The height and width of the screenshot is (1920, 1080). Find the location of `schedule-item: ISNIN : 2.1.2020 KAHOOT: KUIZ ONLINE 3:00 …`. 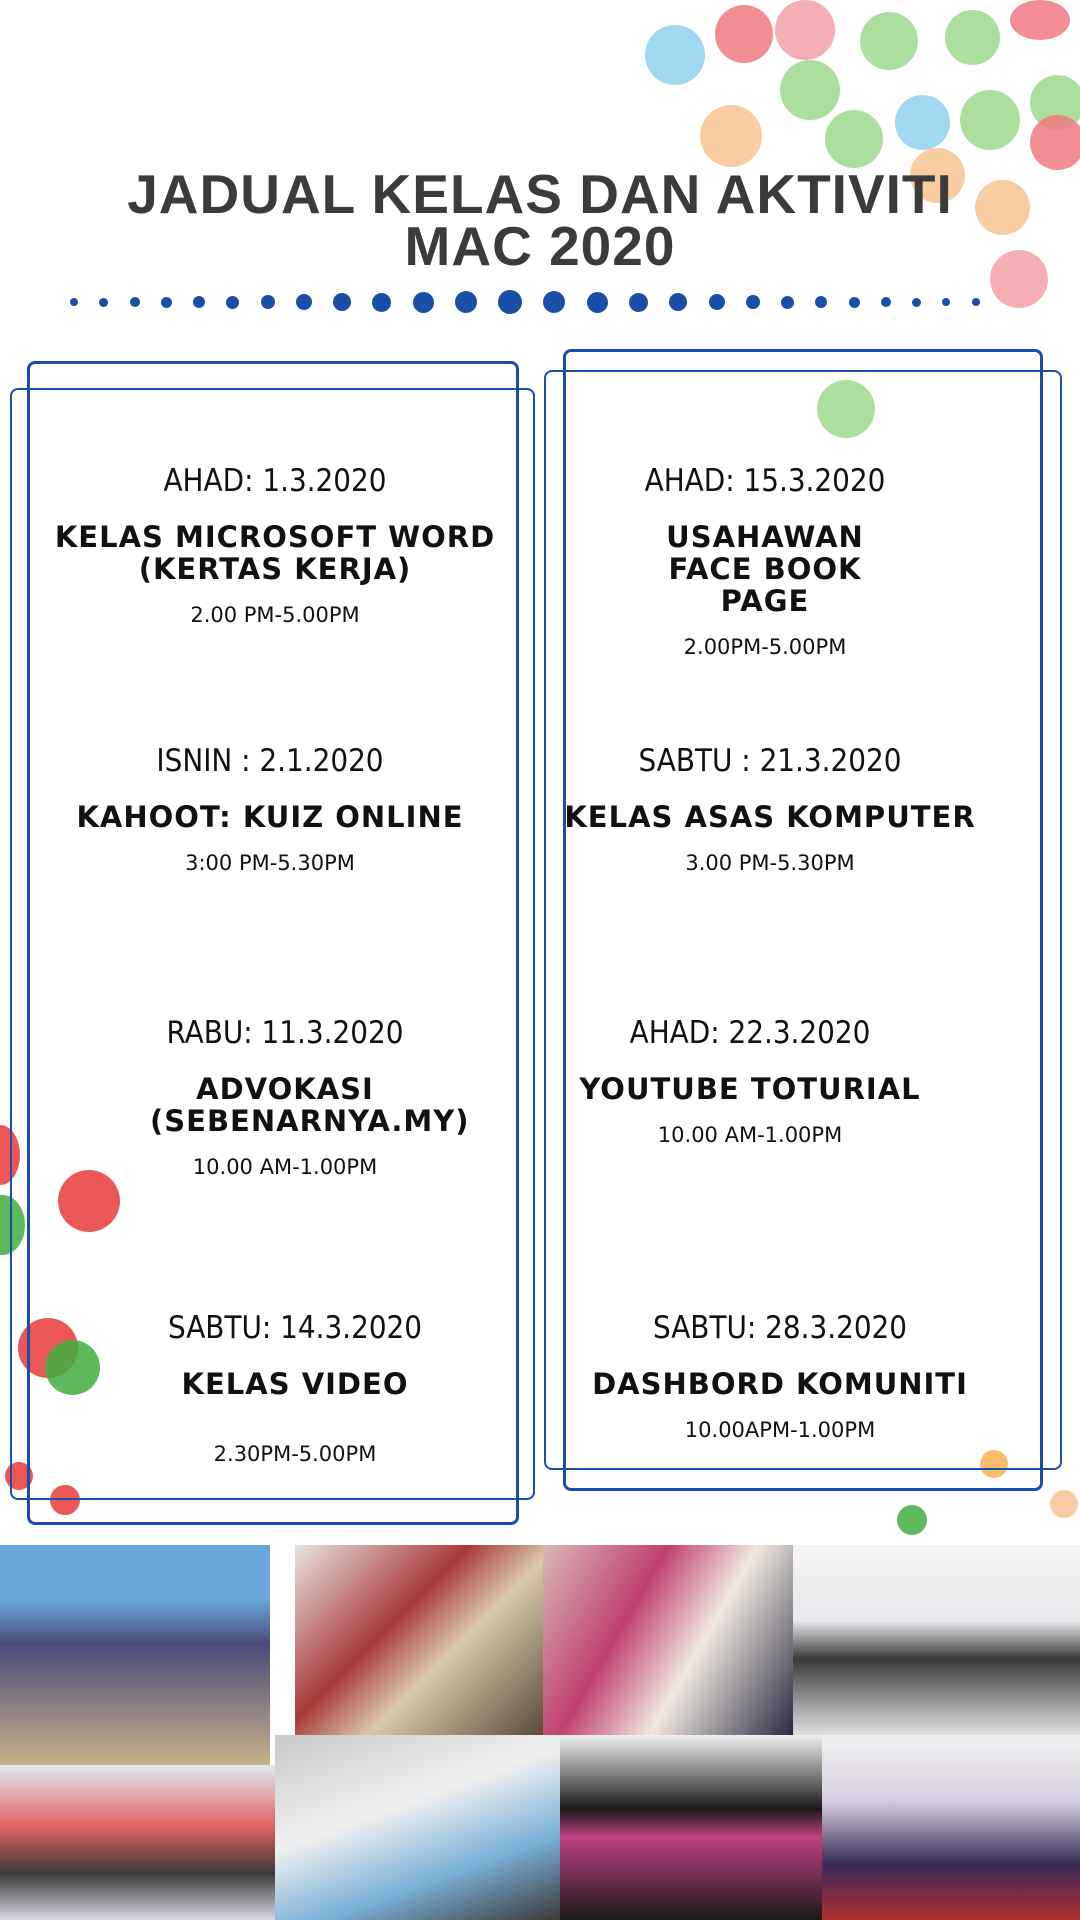

schedule-item: ISNIN : 2.1.2020 KAHOOT: KUIZ ONLINE 3:00 … is located at coordinates (270, 809).